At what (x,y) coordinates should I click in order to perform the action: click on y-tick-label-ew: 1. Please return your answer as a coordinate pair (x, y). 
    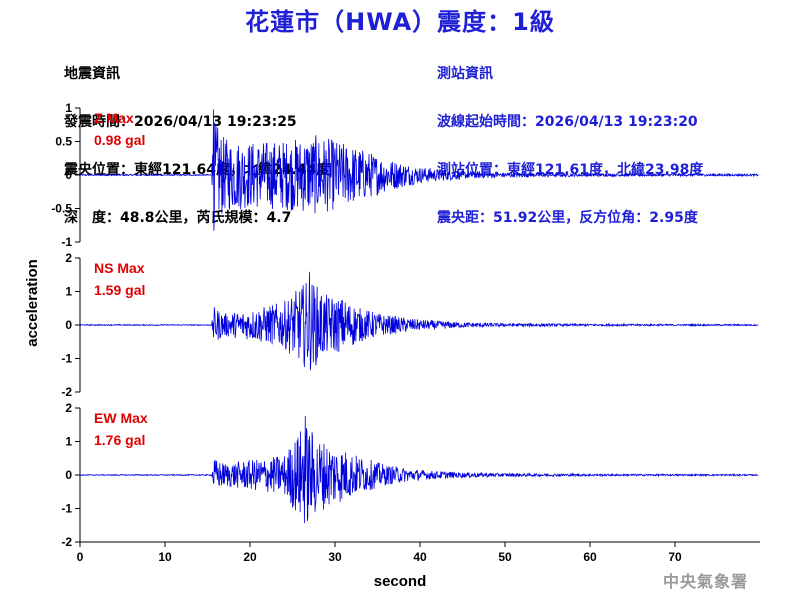
    Looking at the image, I should click on (68, 442).